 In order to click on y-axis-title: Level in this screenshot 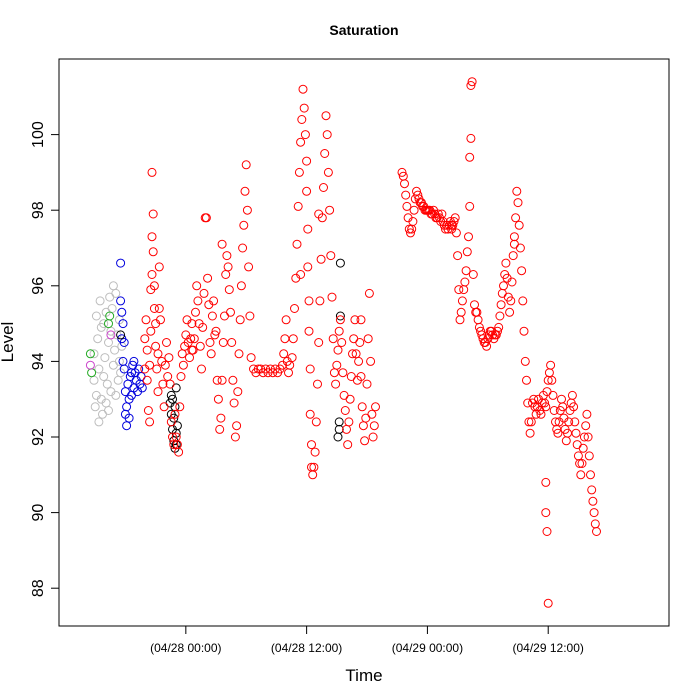, I will do `click(8, 342)`.